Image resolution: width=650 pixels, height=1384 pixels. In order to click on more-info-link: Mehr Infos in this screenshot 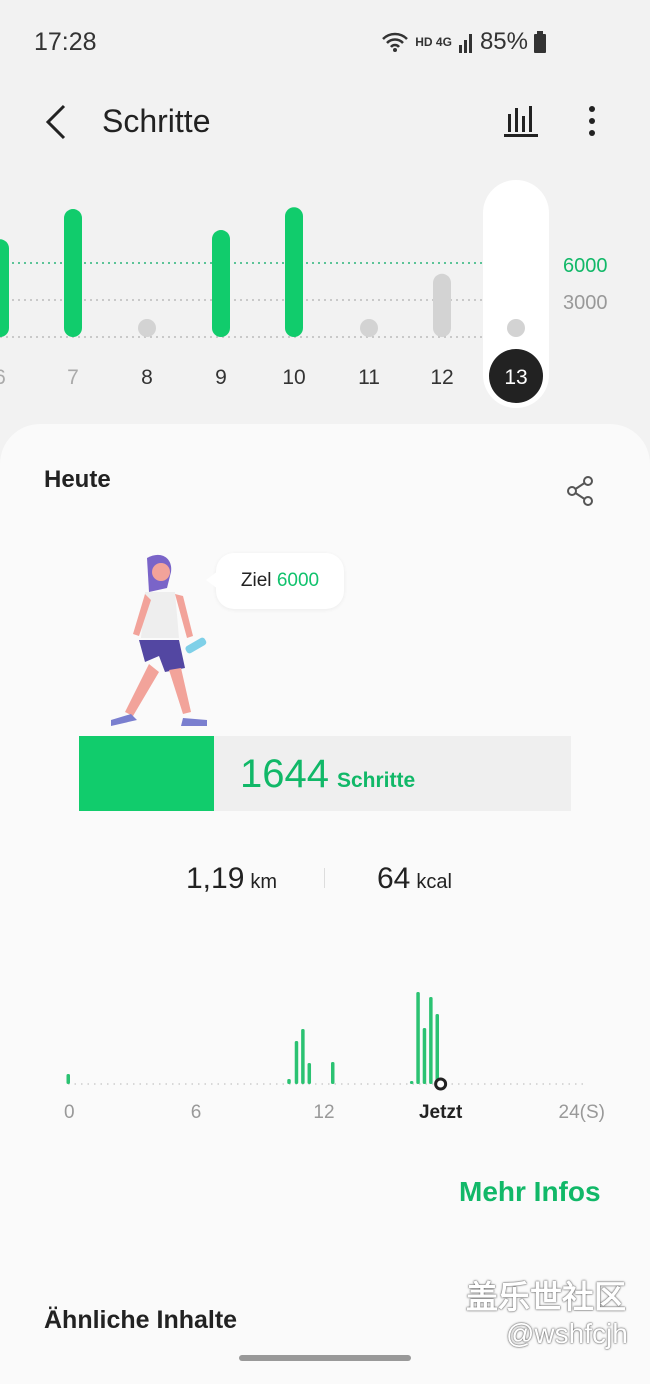, I will do `click(530, 1191)`.